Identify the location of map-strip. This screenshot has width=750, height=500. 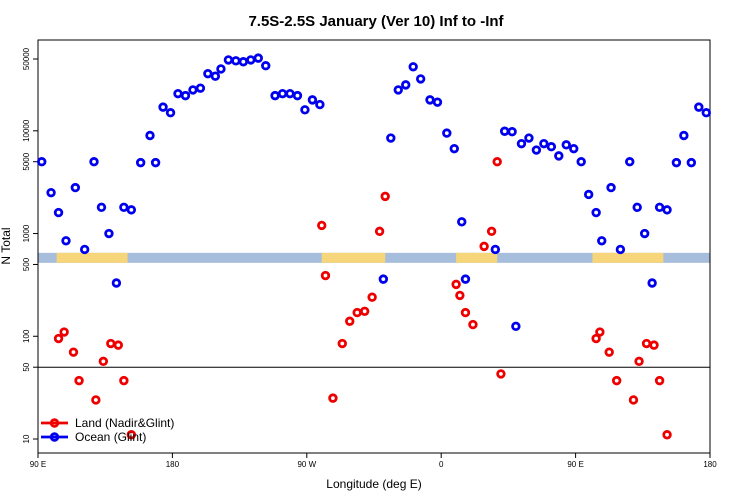
(374, 257).